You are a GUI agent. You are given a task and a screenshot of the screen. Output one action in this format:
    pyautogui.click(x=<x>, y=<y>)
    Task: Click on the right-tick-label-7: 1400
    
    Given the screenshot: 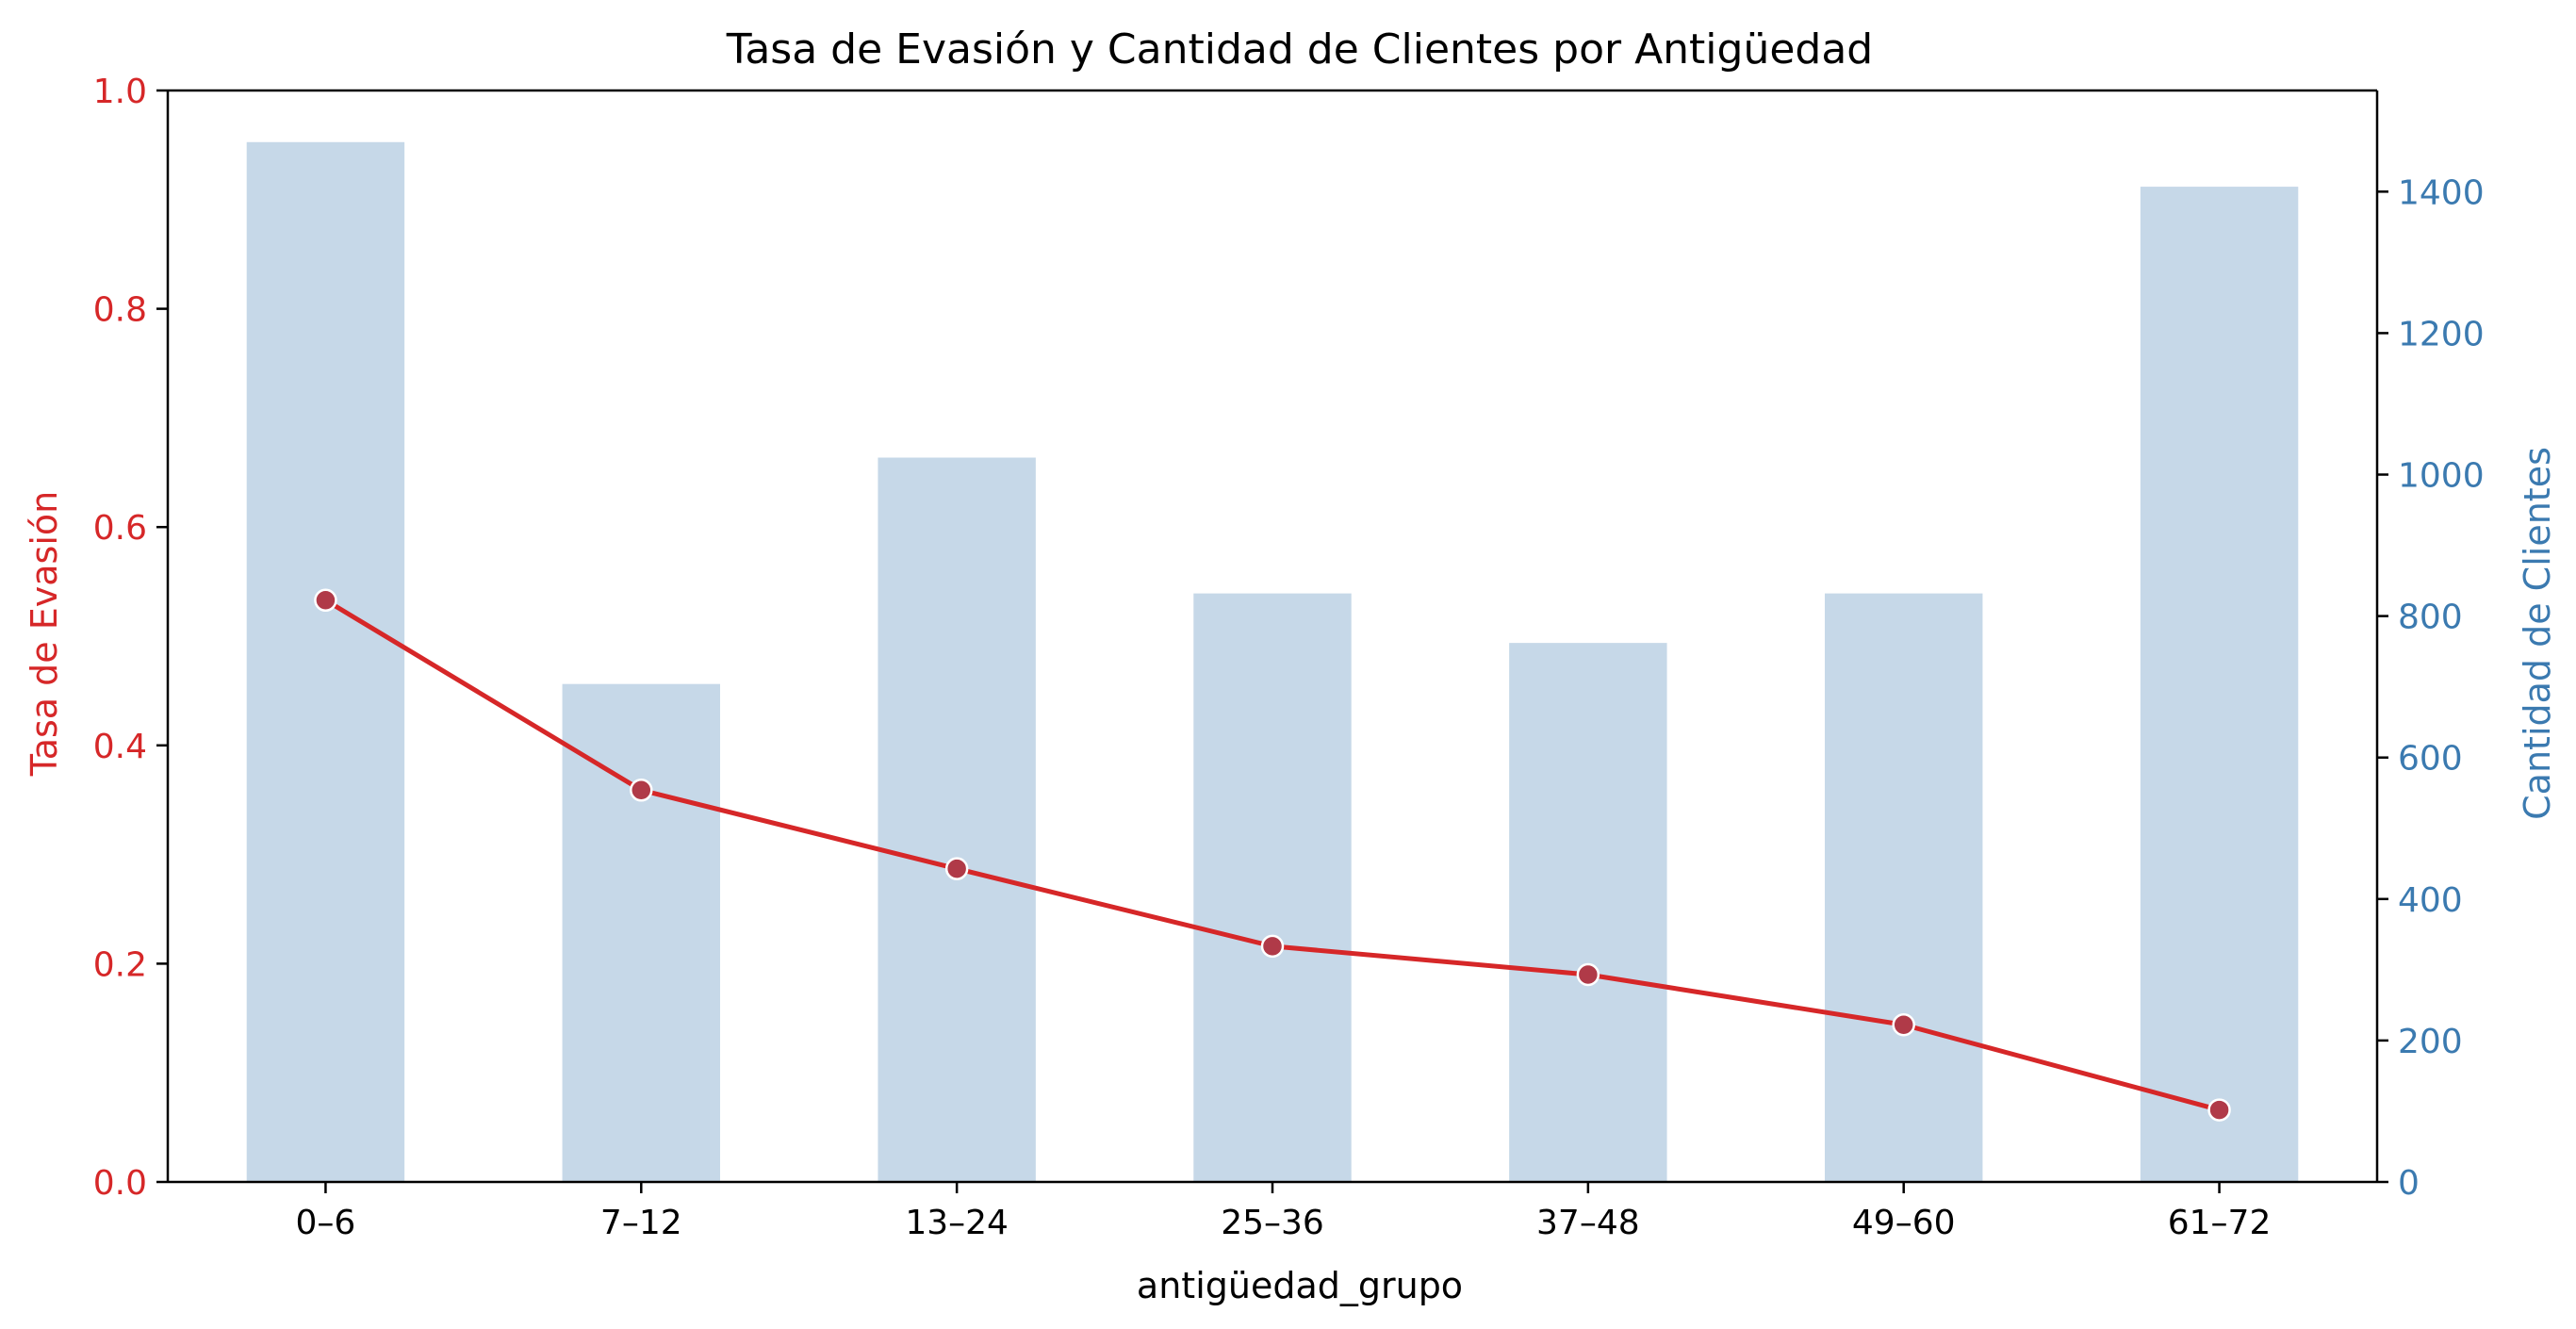 What is the action you would take?
    pyautogui.click(x=2441, y=192)
    